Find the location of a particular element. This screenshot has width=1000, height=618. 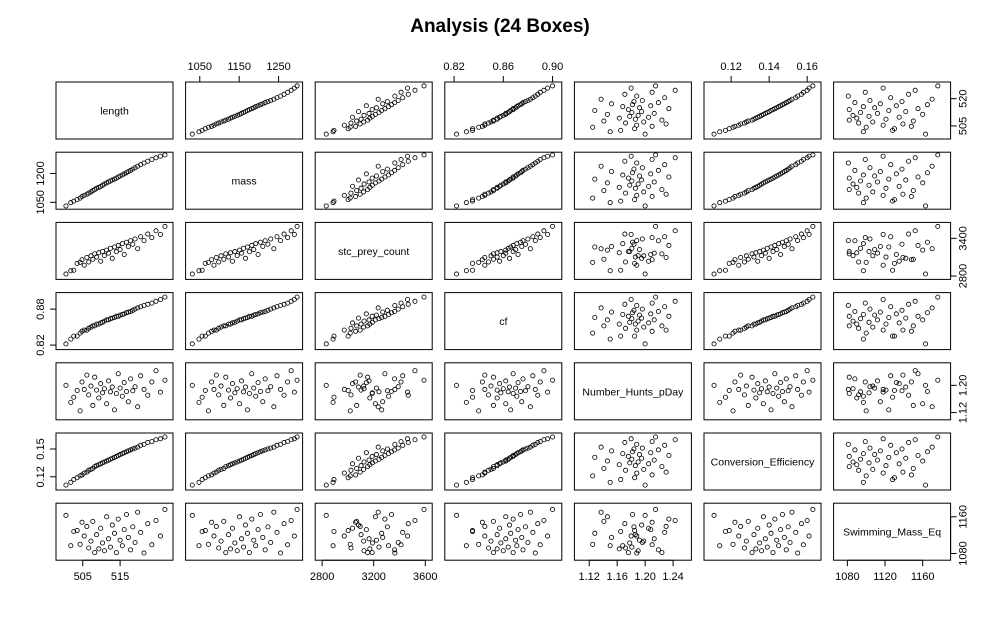

left-tick-label-cf-1: 0.88 is located at coordinates (41, 308).